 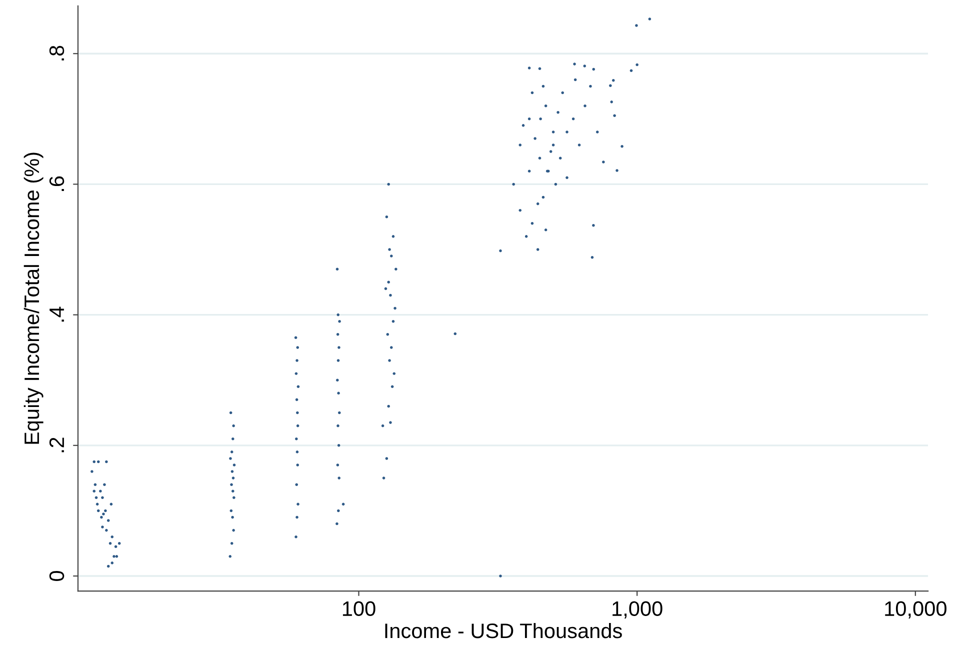 What do you see at coordinates (359, 608) in the screenshot?
I see `x-tick-label: 100` at bounding box center [359, 608].